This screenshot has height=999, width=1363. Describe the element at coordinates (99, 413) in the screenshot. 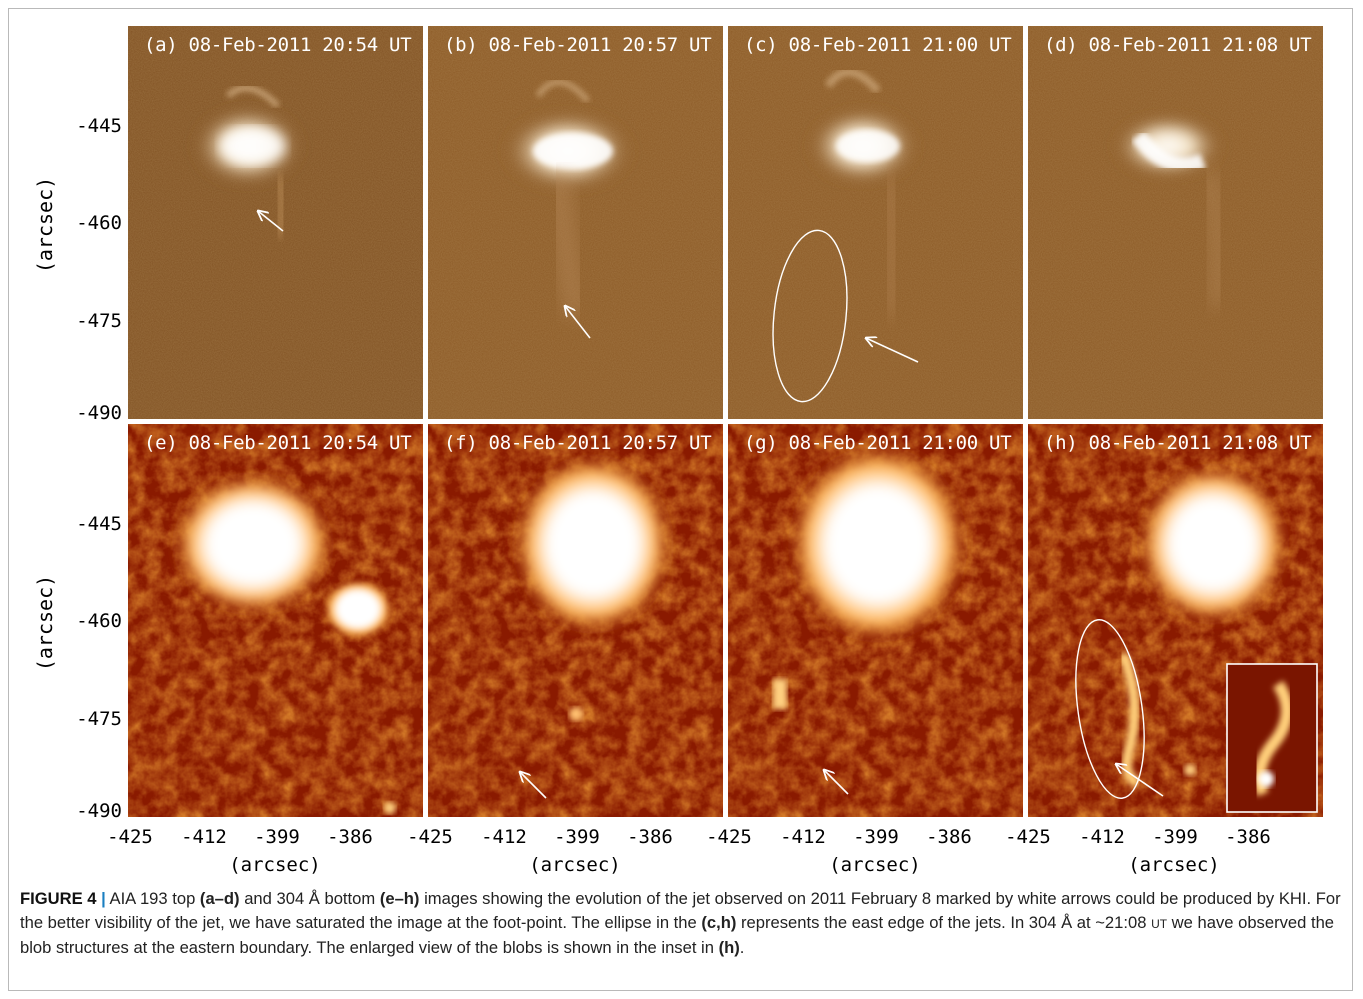

I see `y-tick-top-490: -490` at that location.